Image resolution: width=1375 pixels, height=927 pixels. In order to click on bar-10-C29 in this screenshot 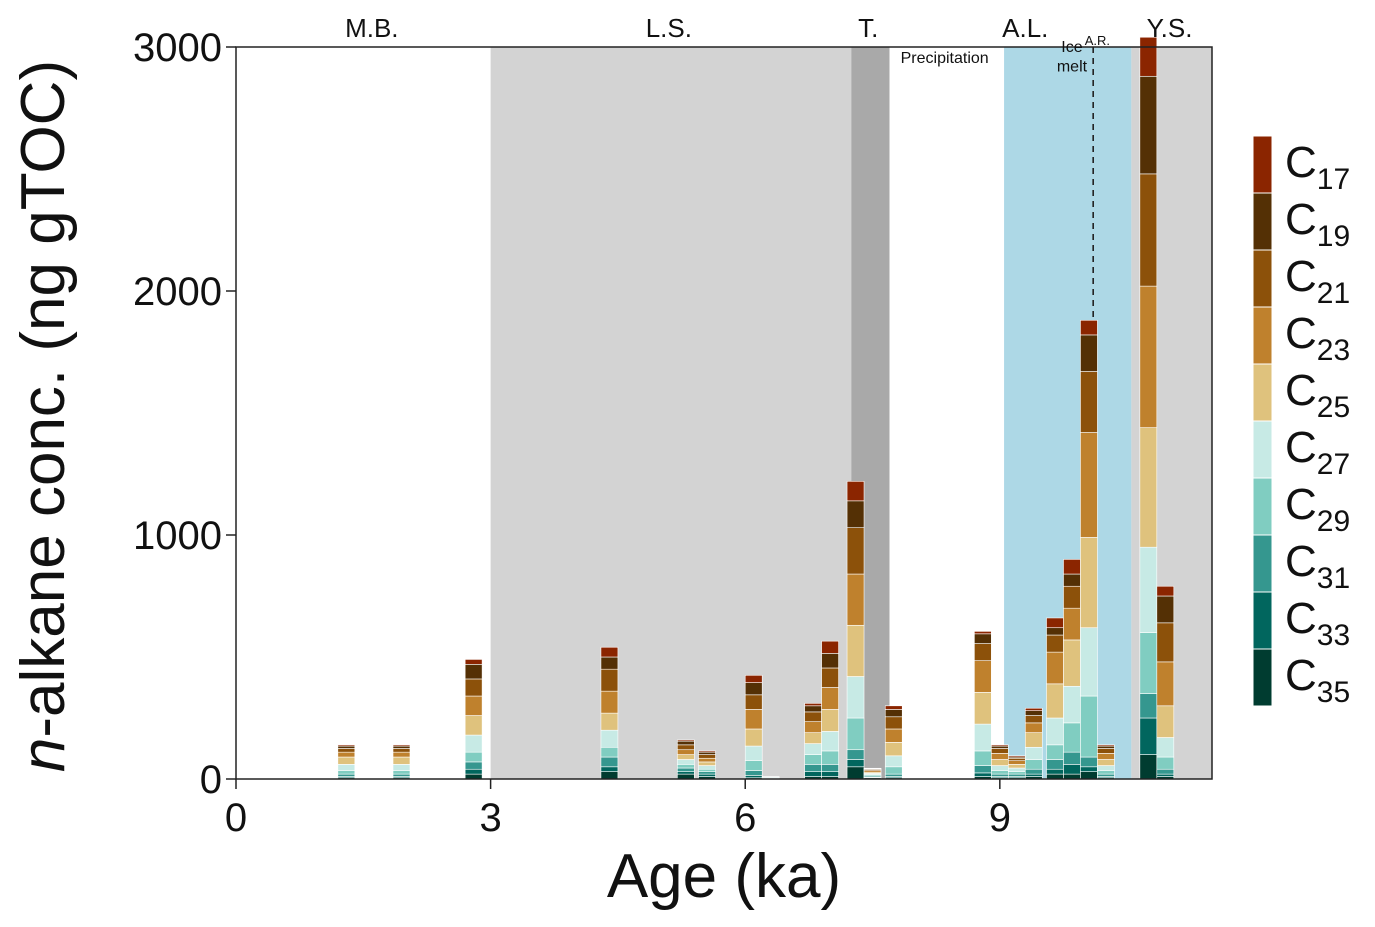, I will do `click(855, 734)`.